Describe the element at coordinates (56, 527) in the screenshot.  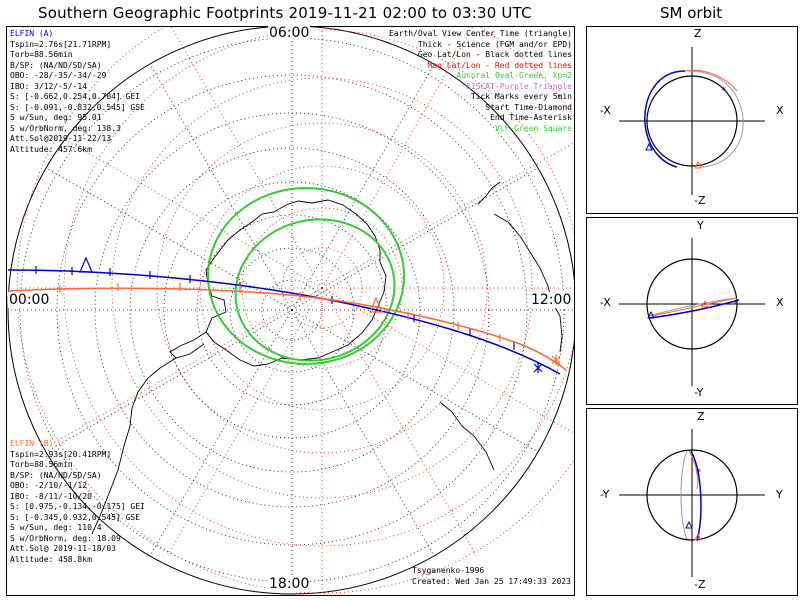
I see `elfin-b-line: S w/Sun, deg: 110.4` at that location.